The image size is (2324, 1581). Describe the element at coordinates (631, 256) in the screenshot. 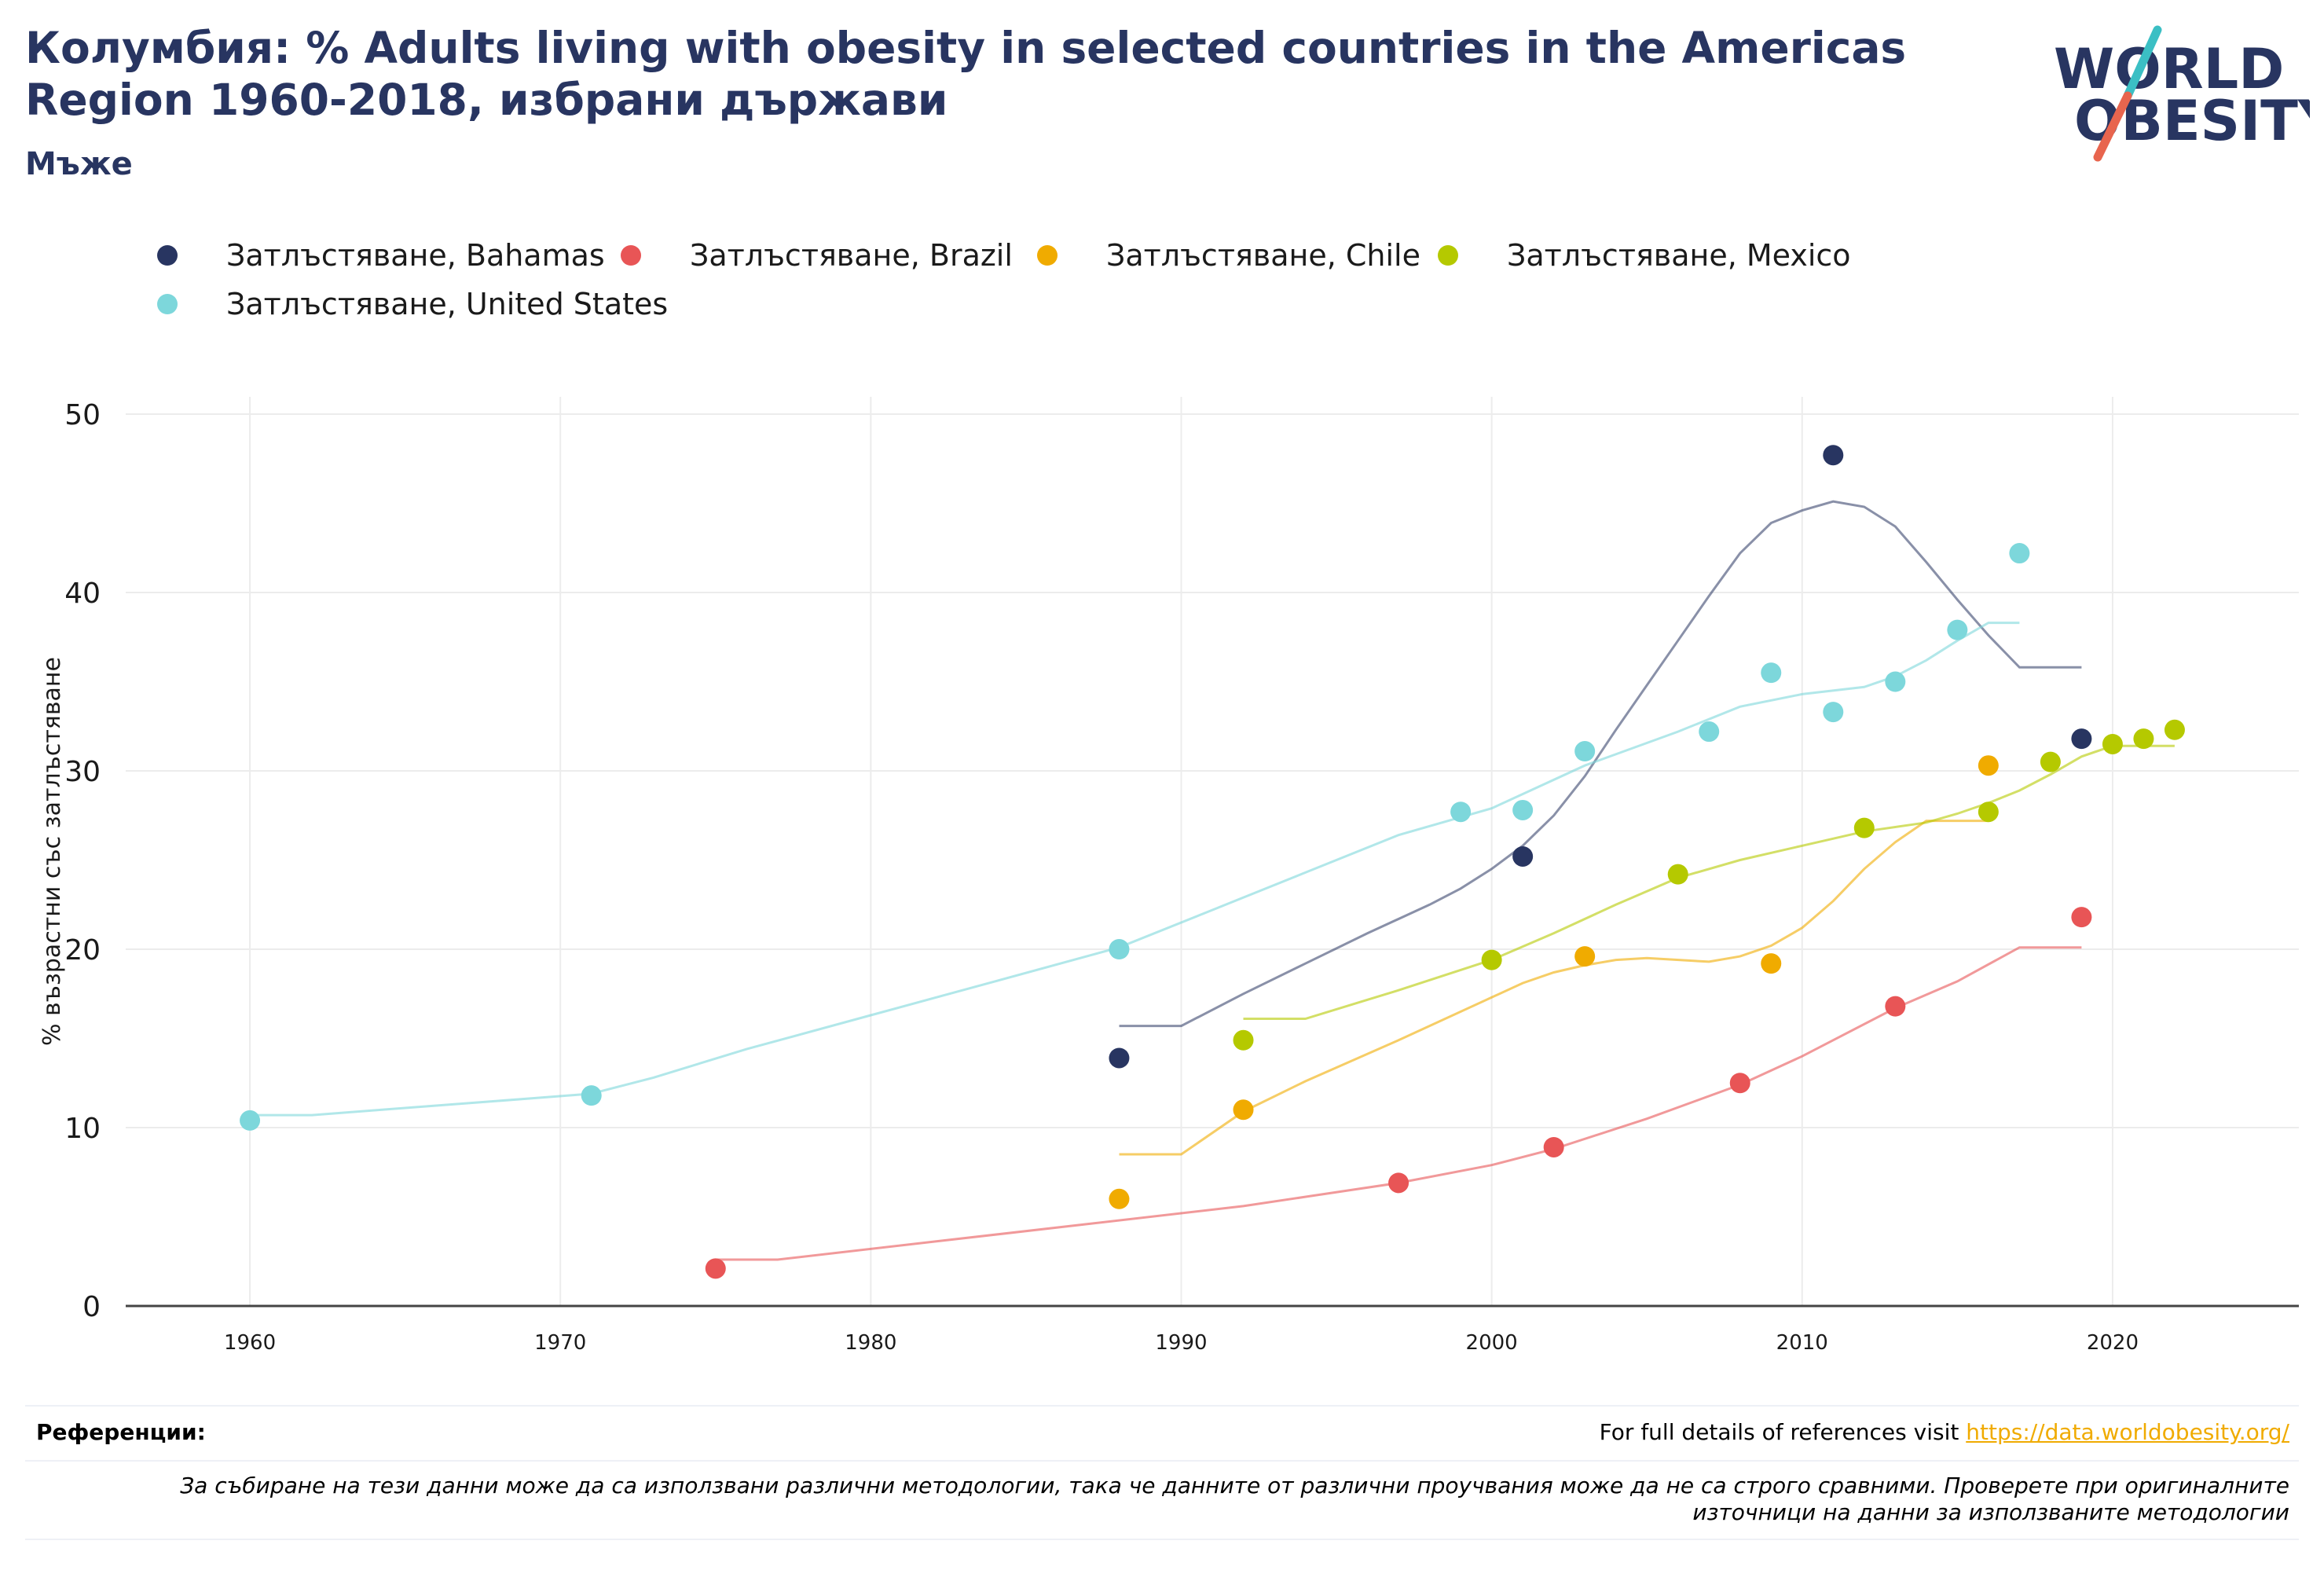

I see `legend-marker-brazil` at that location.